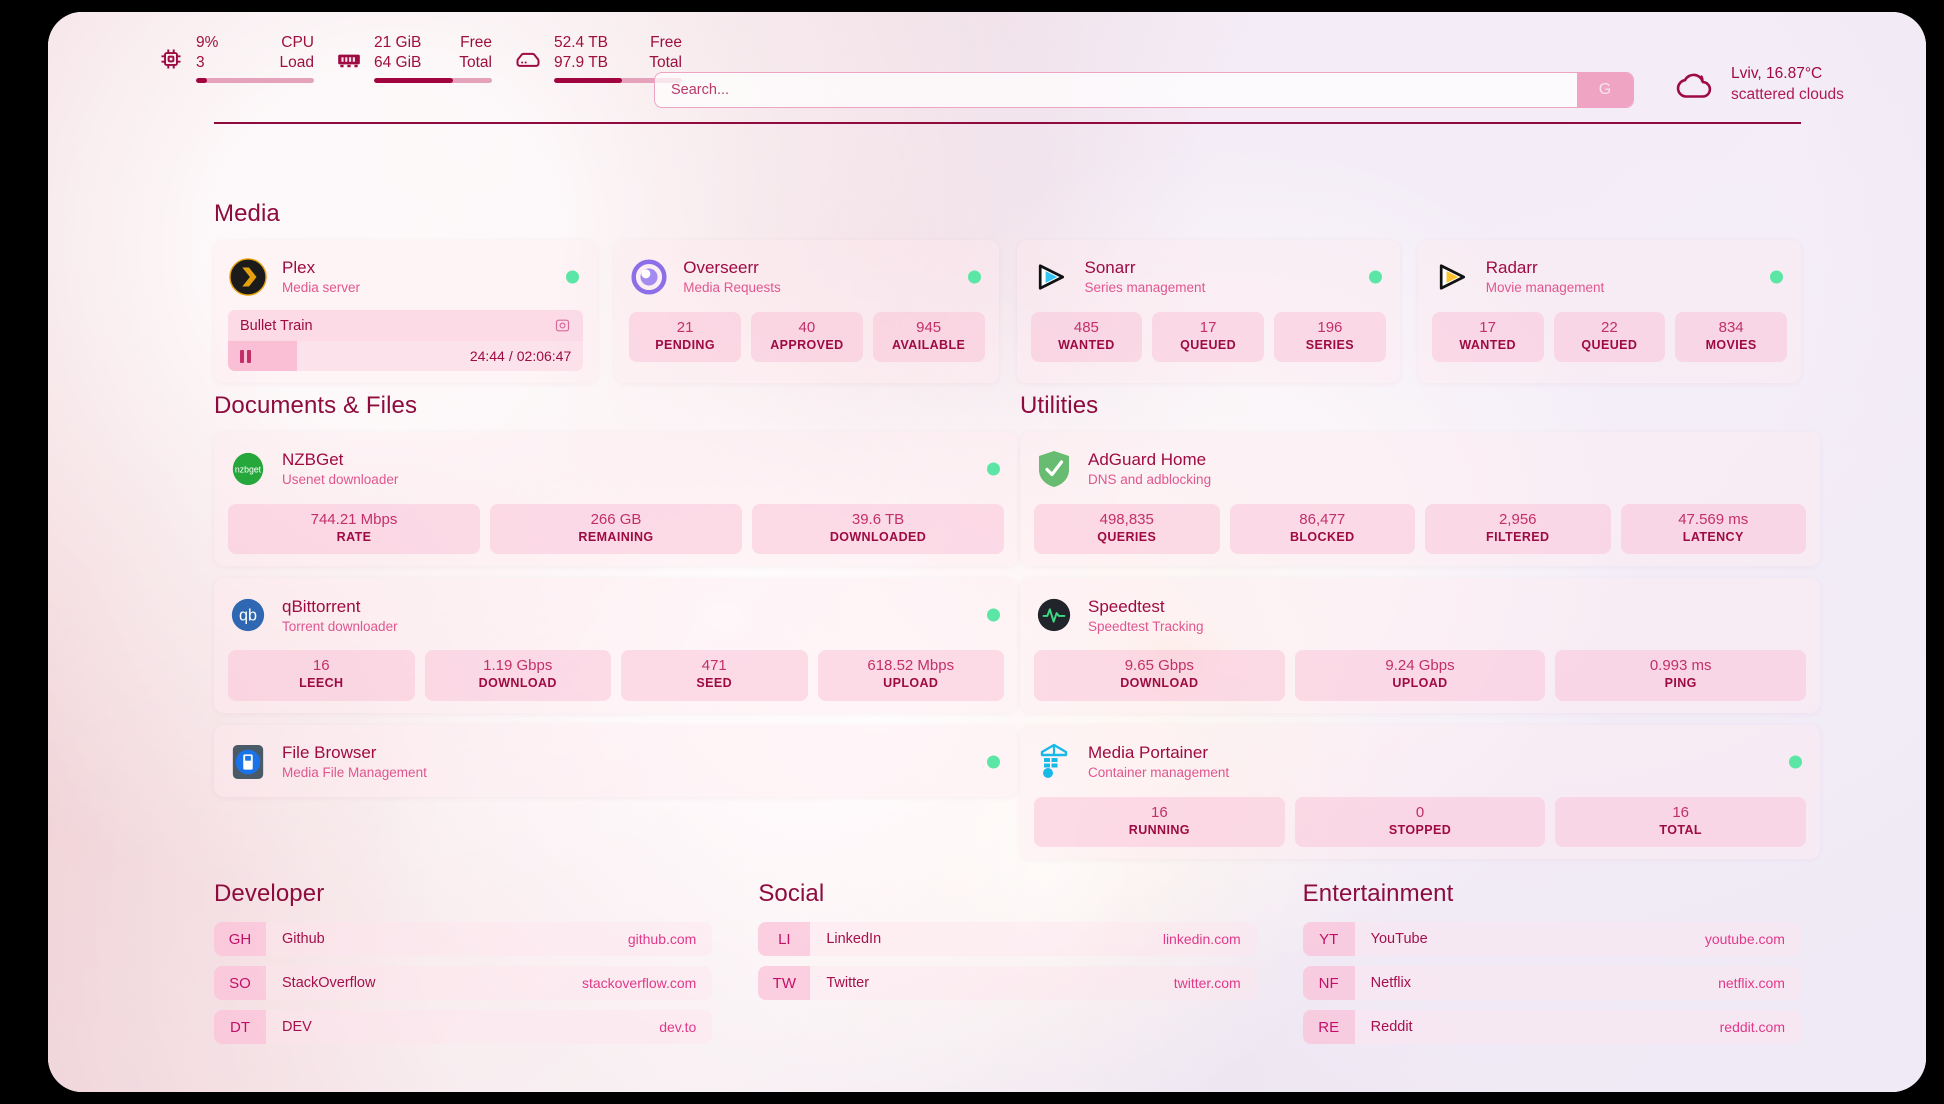 This screenshot has height=1104, width=1944. I want to click on top-bar: 9% 3 CPU Load, so click(987, 68).